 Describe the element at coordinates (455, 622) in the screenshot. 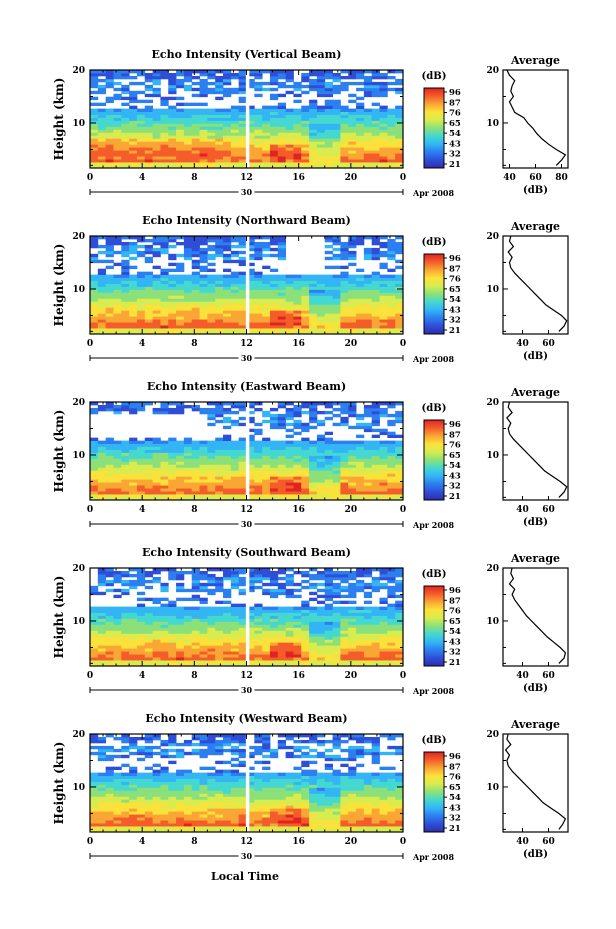

I see `colorbar-tick-label: 65` at that location.